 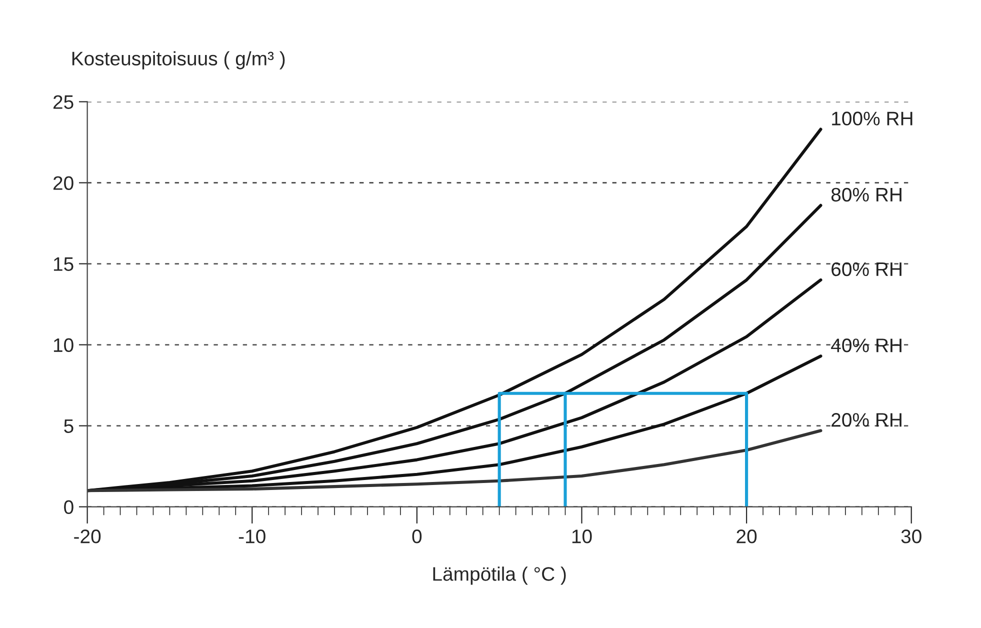 What do you see at coordinates (417, 537) in the screenshot?
I see `x-tick-label: 0` at bounding box center [417, 537].